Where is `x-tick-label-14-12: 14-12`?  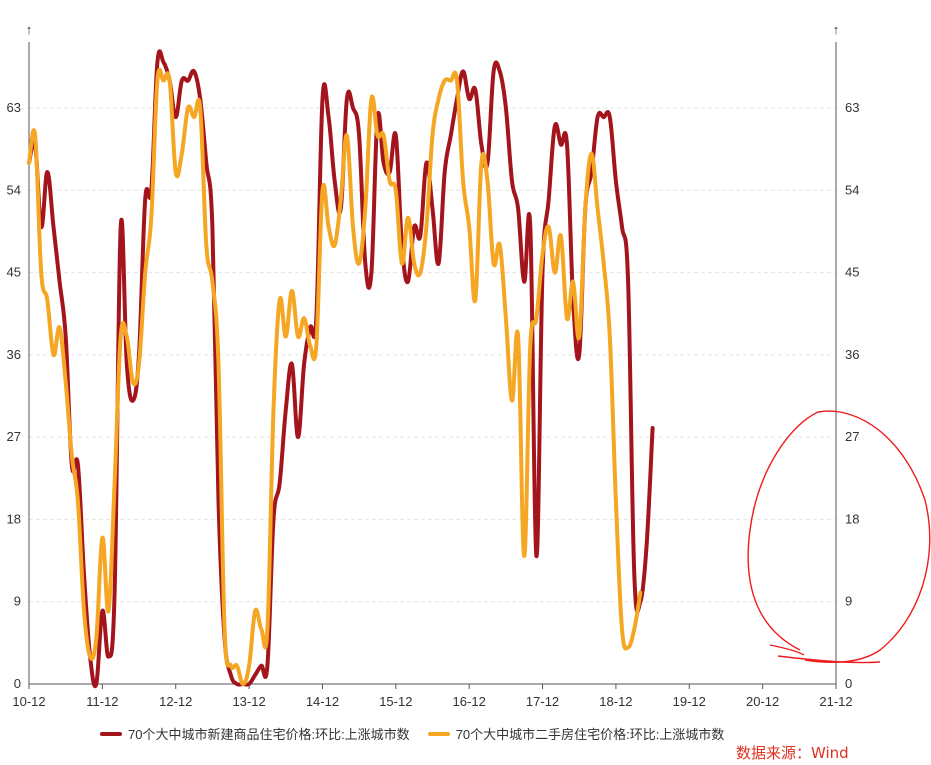 x-tick-label-14-12: 14-12 is located at coordinates (322, 701).